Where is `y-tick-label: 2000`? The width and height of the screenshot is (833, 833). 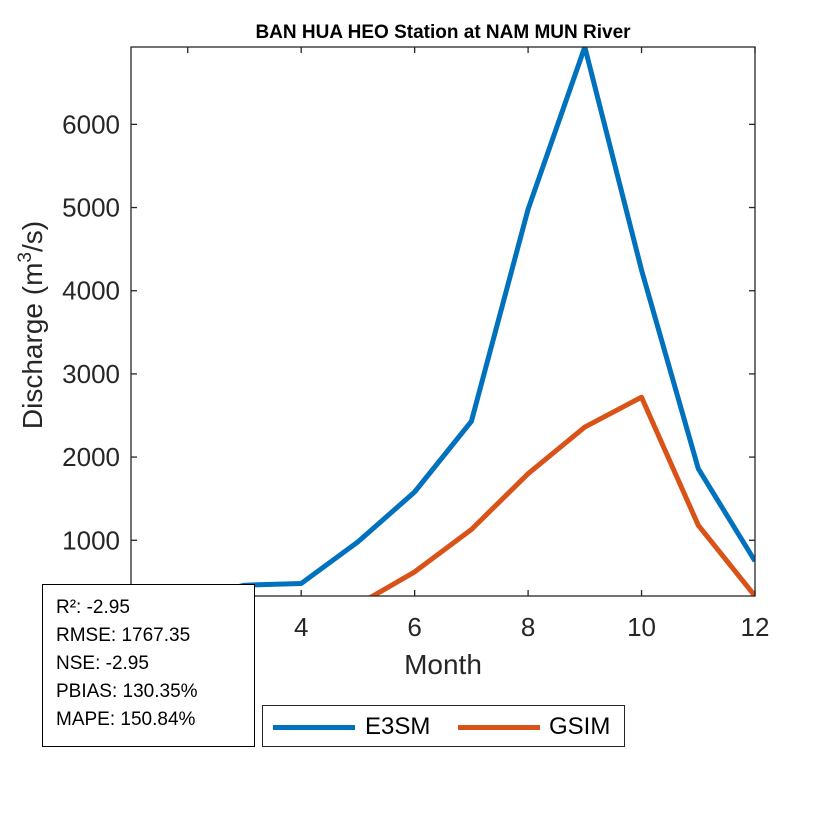
y-tick-label: 2000 is located at coordinates (91, 457).